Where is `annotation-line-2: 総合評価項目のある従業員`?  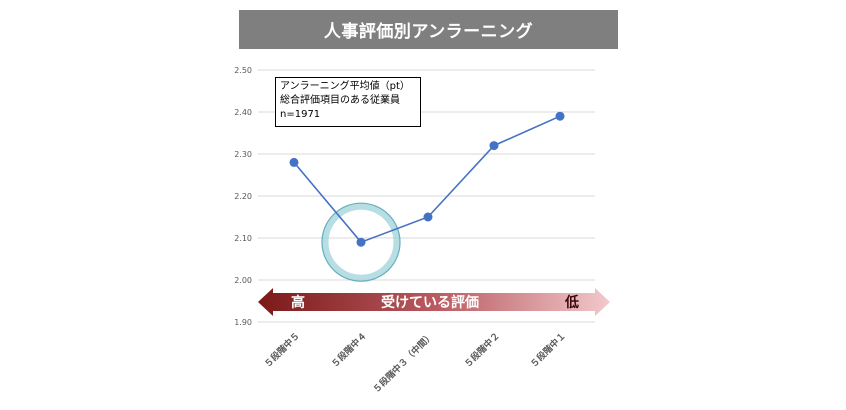 annotation-line-2: 総合評価項目のある従業員 is located at coordinates (340, 100).